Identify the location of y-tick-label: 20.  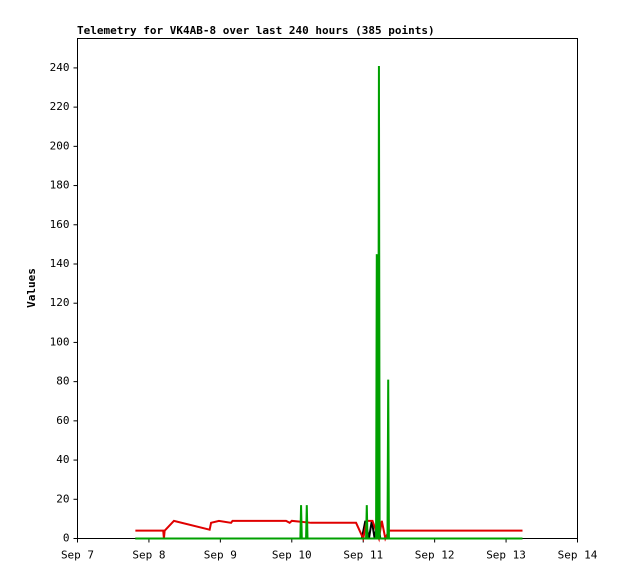
(62, 498).